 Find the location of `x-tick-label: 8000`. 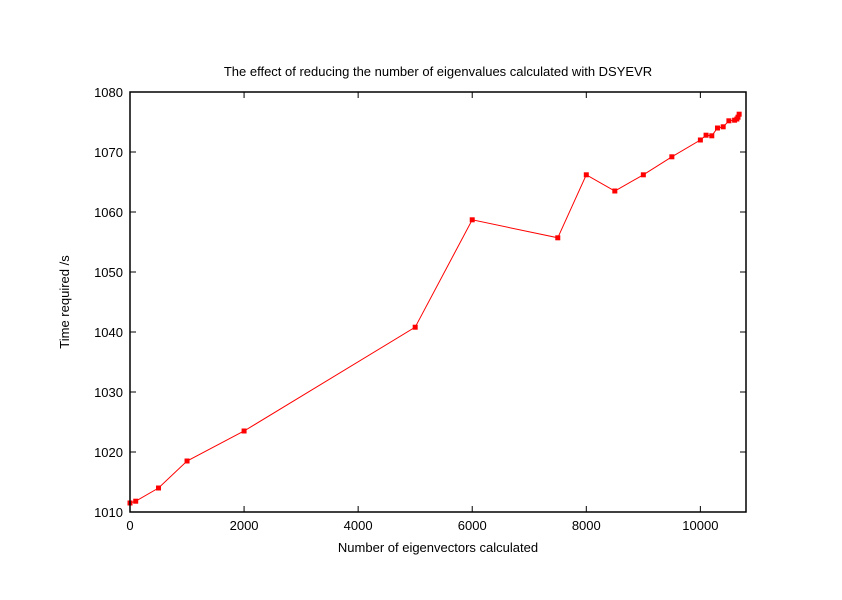

x-tick-label: 8000 is located at coordinates (586, 525).